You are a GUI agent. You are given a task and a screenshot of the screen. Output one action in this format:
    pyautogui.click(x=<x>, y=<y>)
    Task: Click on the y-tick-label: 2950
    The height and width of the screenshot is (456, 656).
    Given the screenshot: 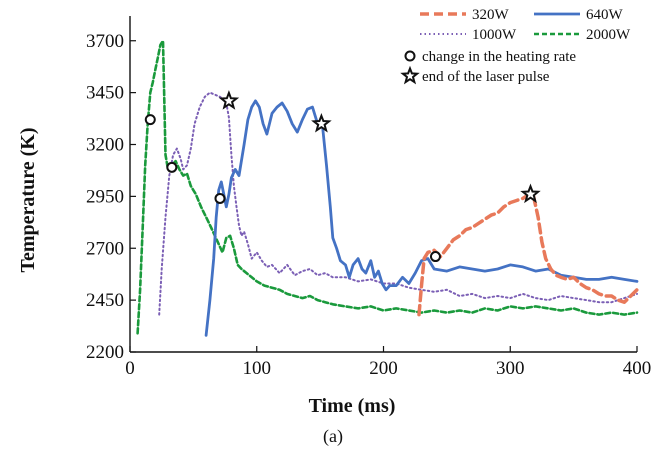 What is the action you would take?
    pyautogui.click(x=105, y=196)
    